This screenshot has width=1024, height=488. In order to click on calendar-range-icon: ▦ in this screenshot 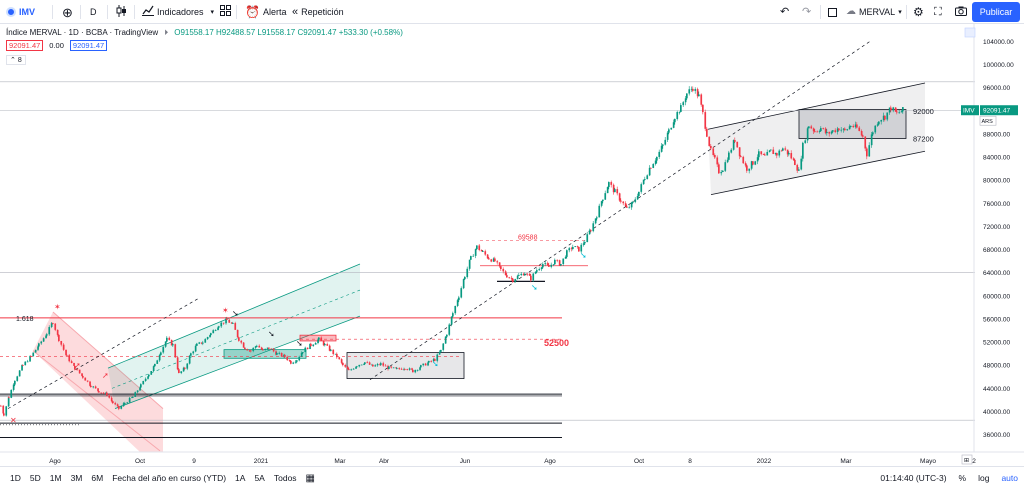, I will do `click(310, 478)`.